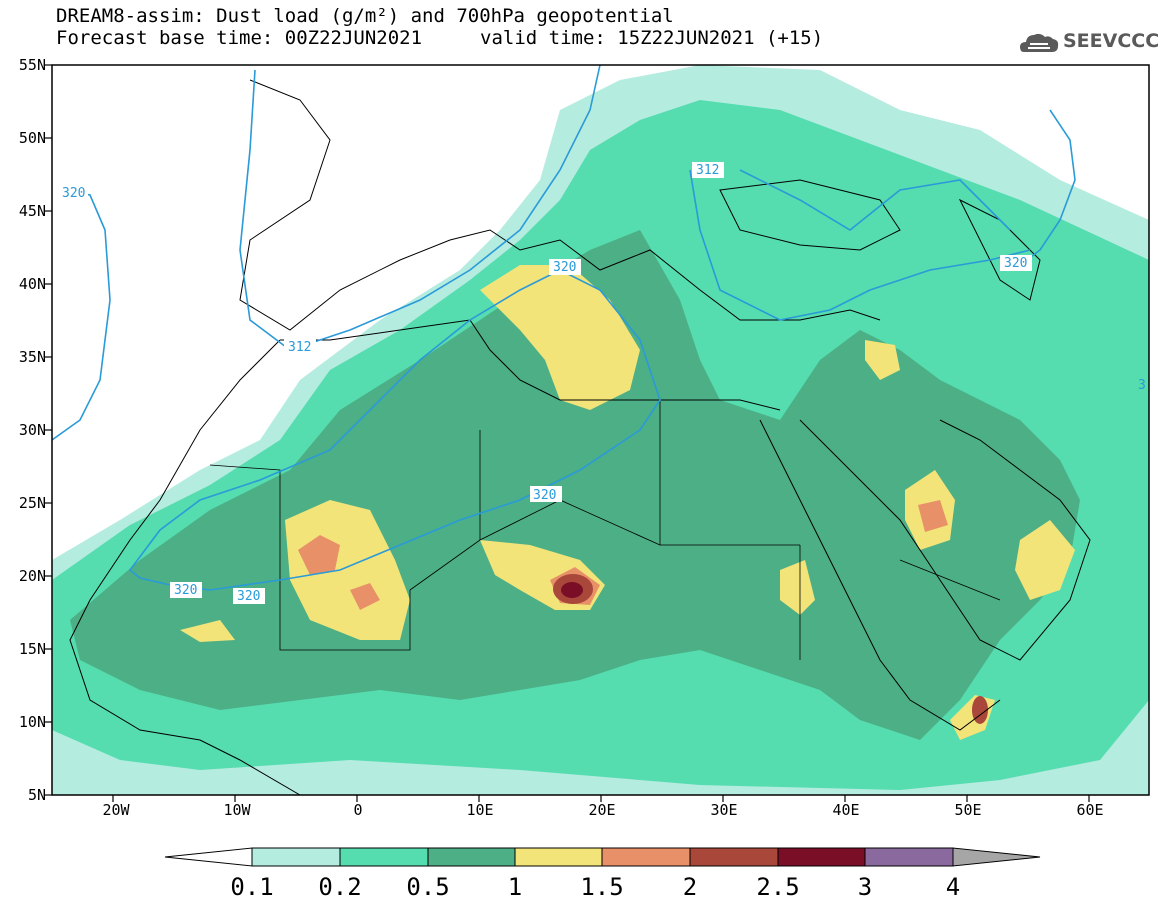  I want to click on forecast-base-time: Forecast base time: 00Z22JUN2021, so click(239, 38).